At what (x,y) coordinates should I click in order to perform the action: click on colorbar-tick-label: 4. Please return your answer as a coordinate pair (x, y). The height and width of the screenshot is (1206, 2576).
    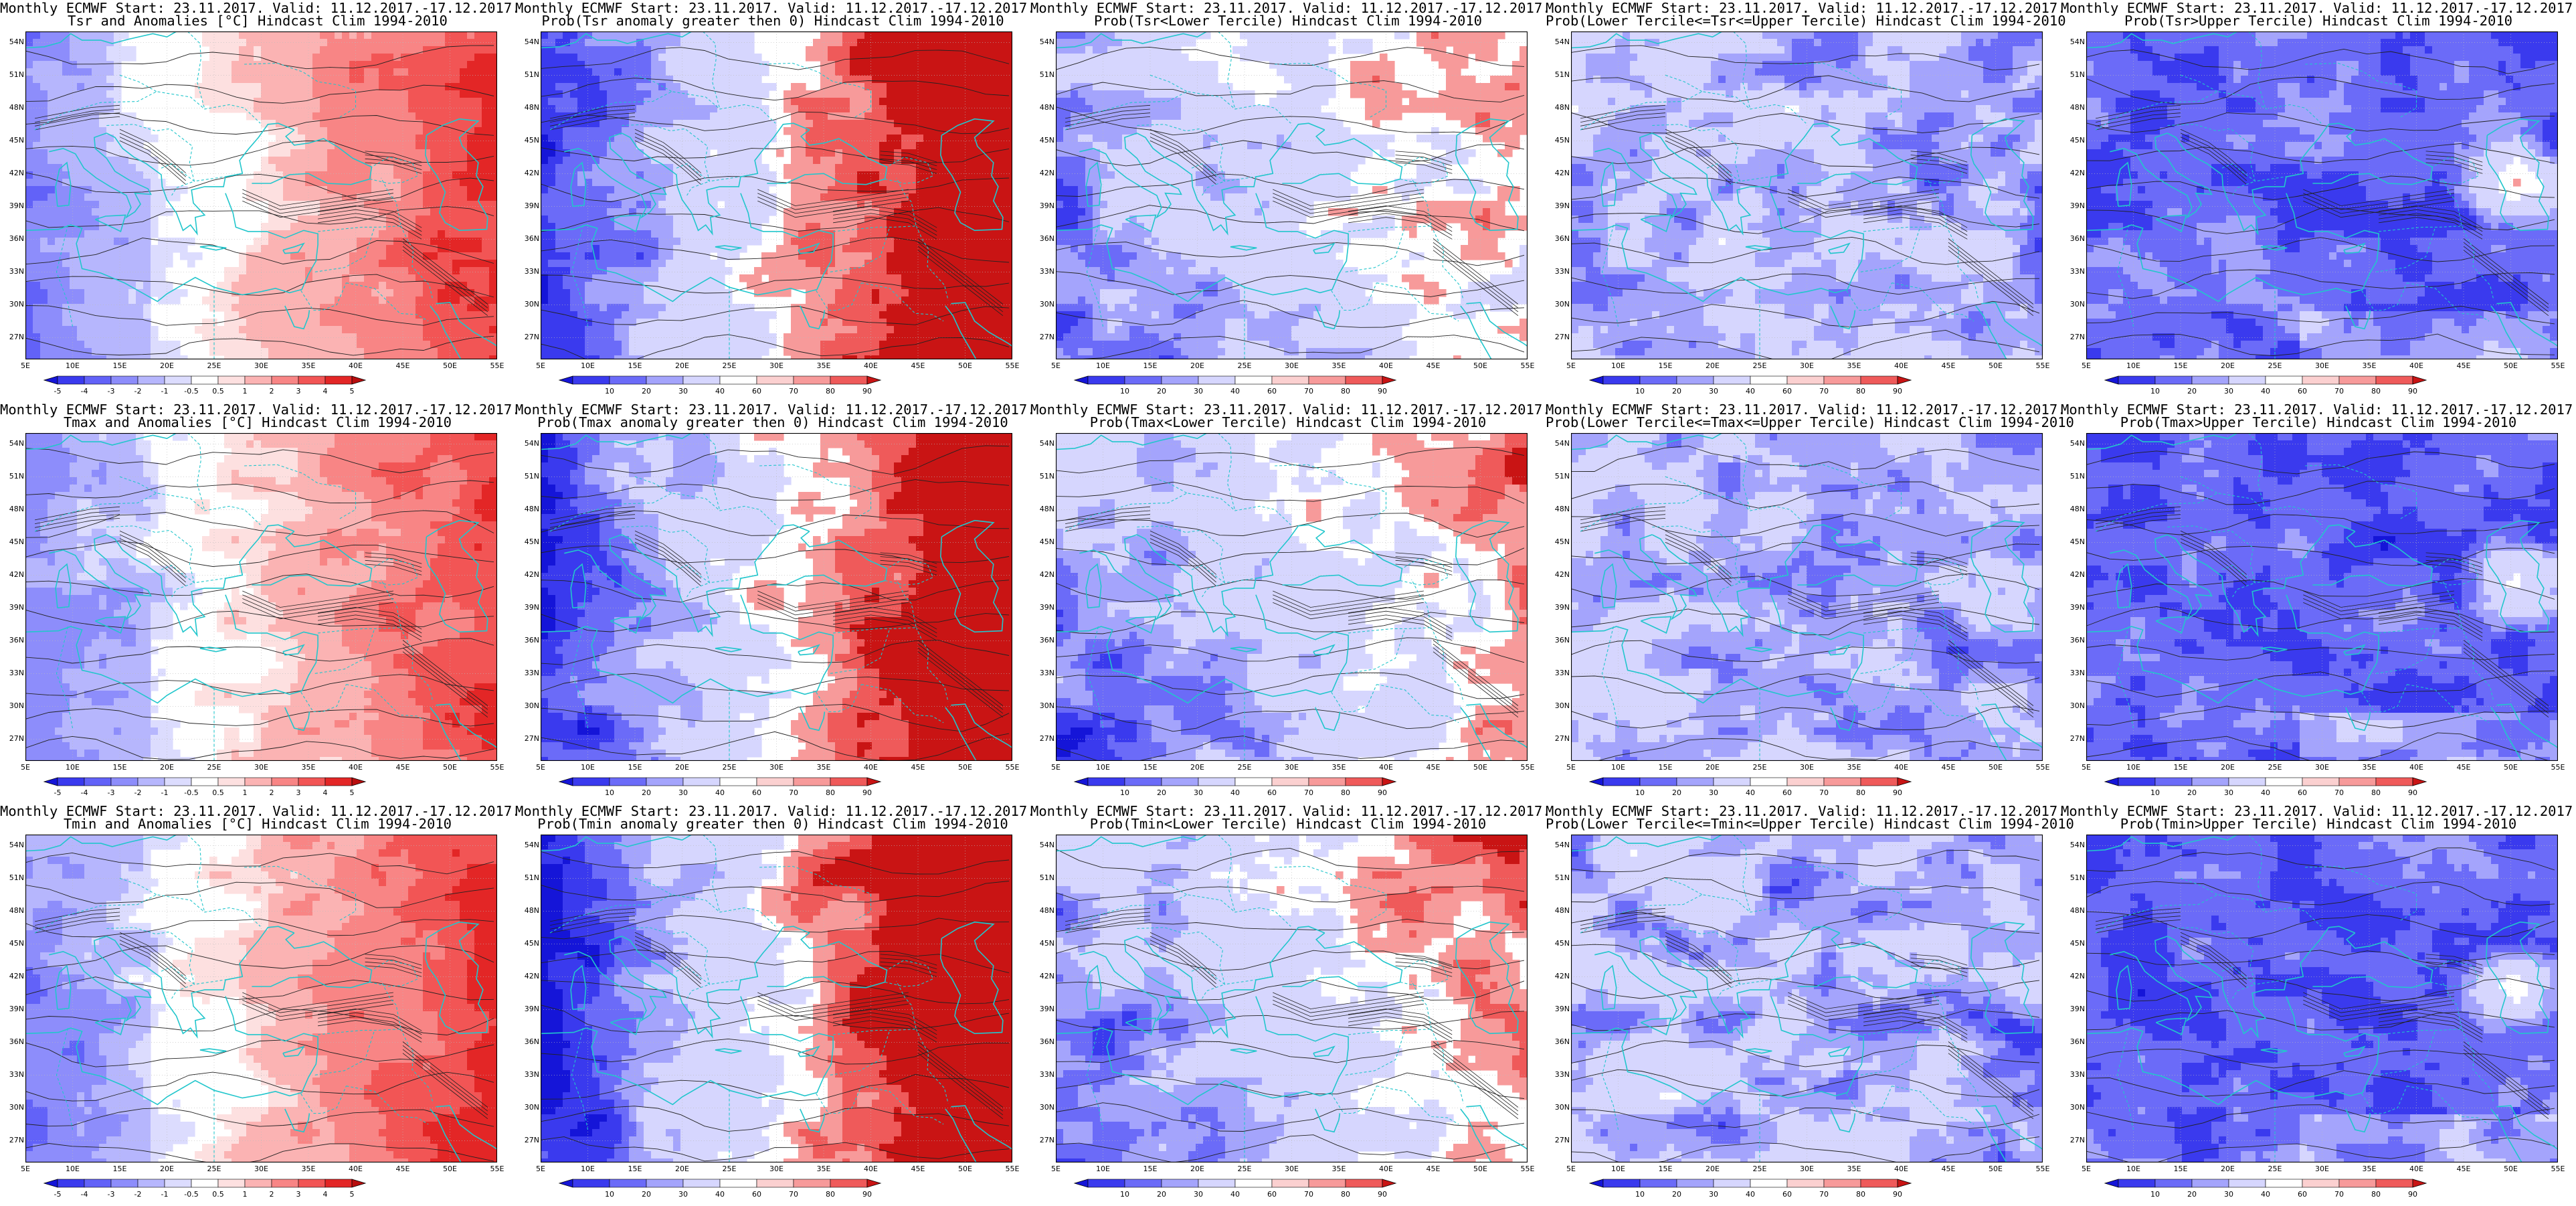
    Looking at the image, I should click on (325, 792).